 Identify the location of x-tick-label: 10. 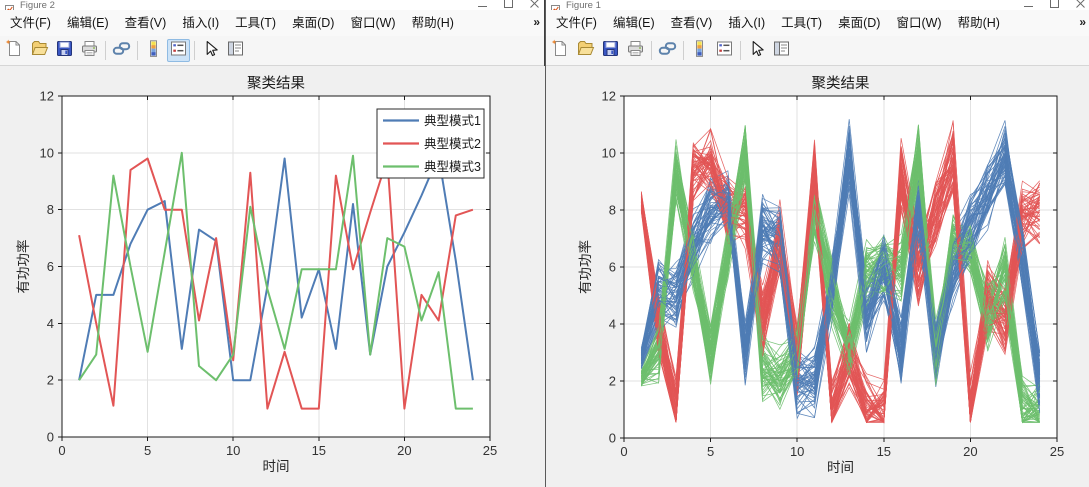
(797, 451).